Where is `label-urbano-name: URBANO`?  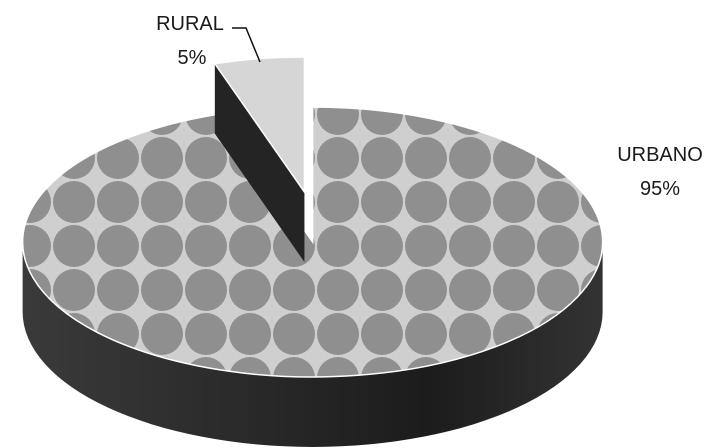 label-urbano-name: URBANO is located at coordinates (660, 155).